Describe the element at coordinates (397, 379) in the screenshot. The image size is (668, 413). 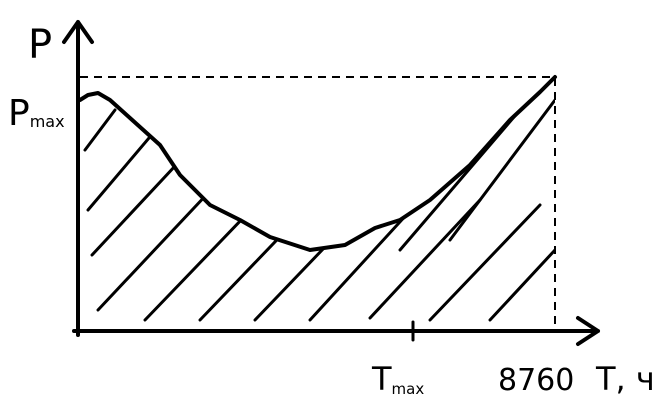
I see `tmax-label: Tmax` at that location.